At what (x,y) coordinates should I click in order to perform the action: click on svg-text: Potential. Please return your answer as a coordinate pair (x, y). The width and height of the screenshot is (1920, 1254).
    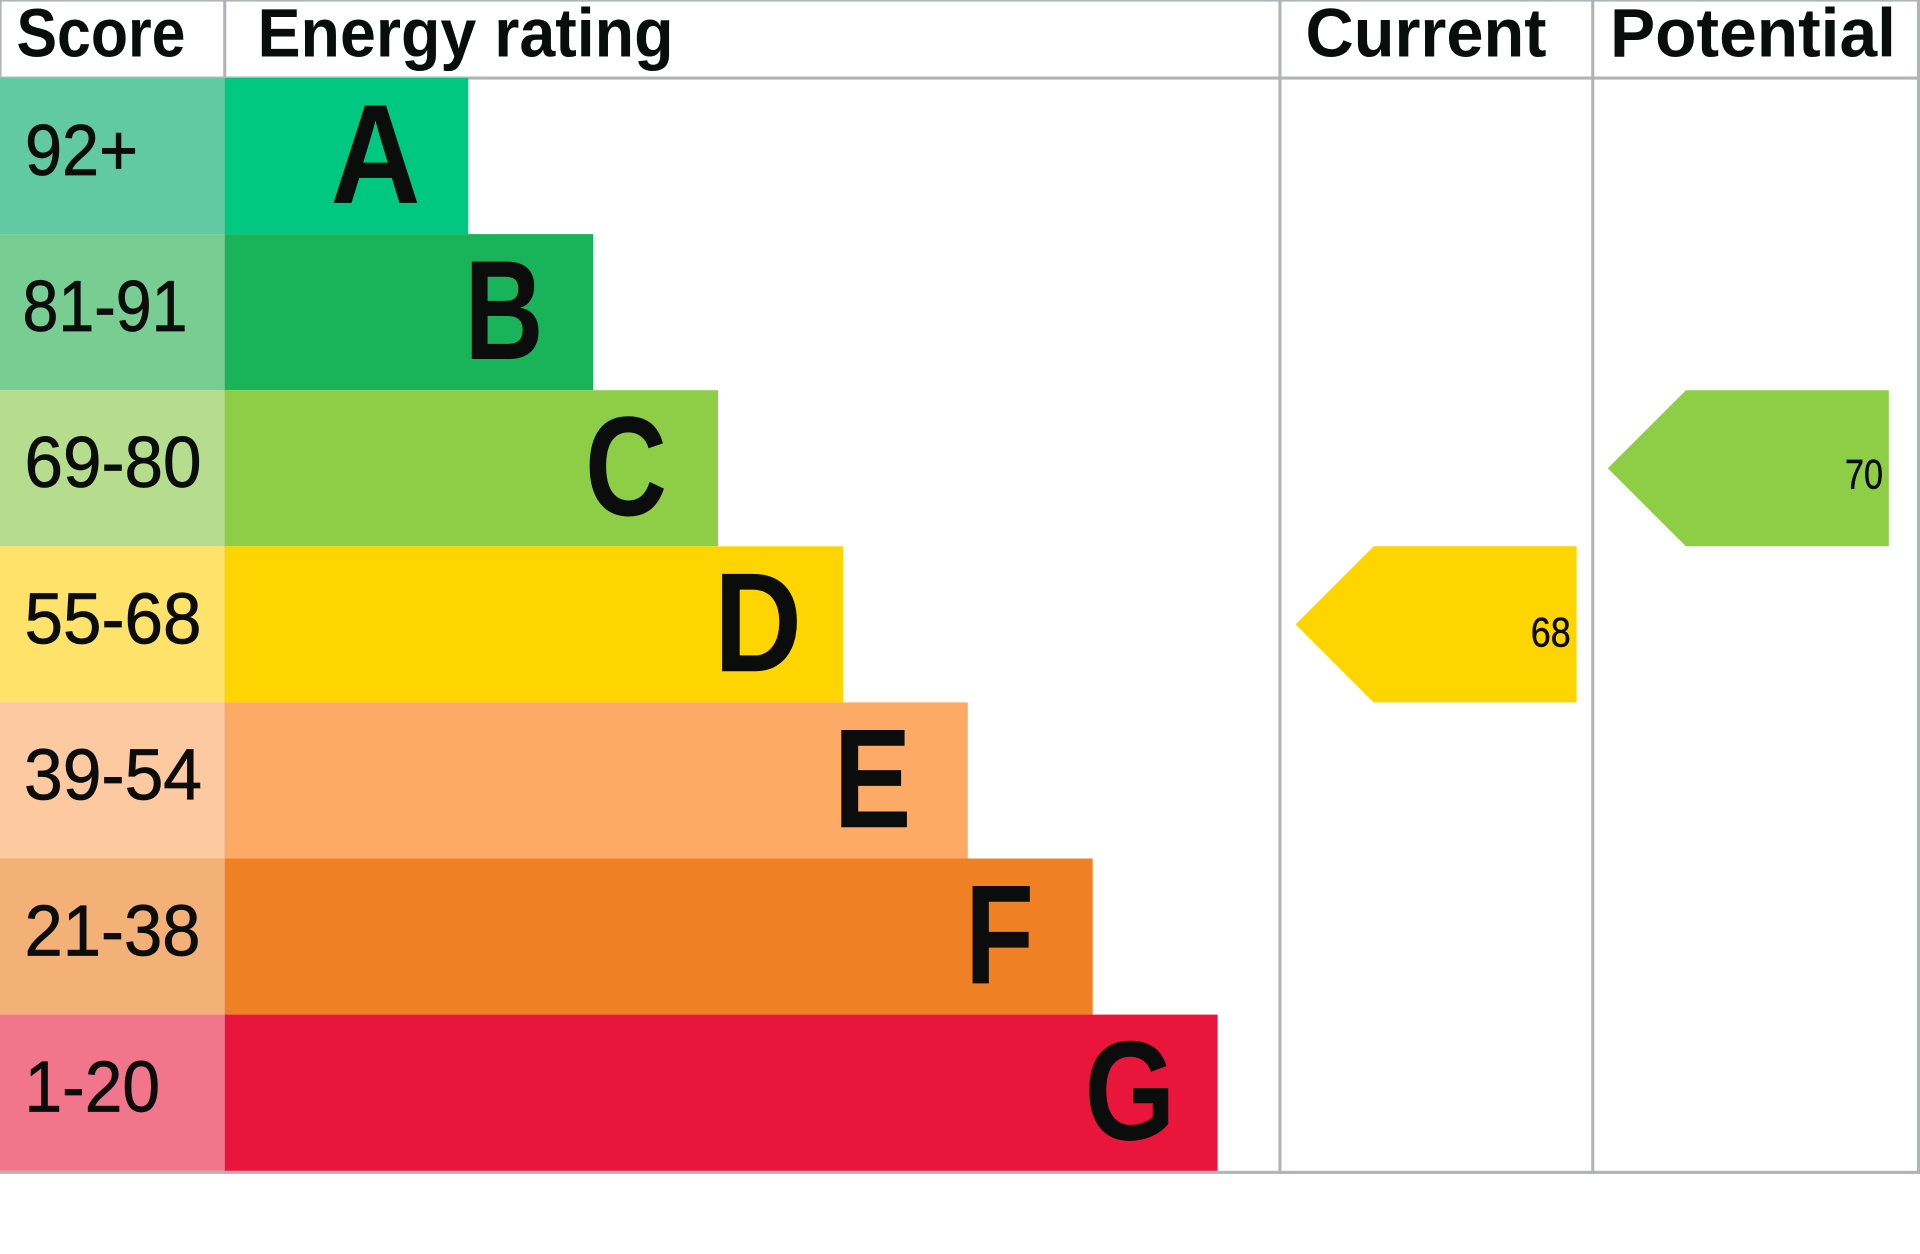
    Looking at the image, I should click on (1753, 36).